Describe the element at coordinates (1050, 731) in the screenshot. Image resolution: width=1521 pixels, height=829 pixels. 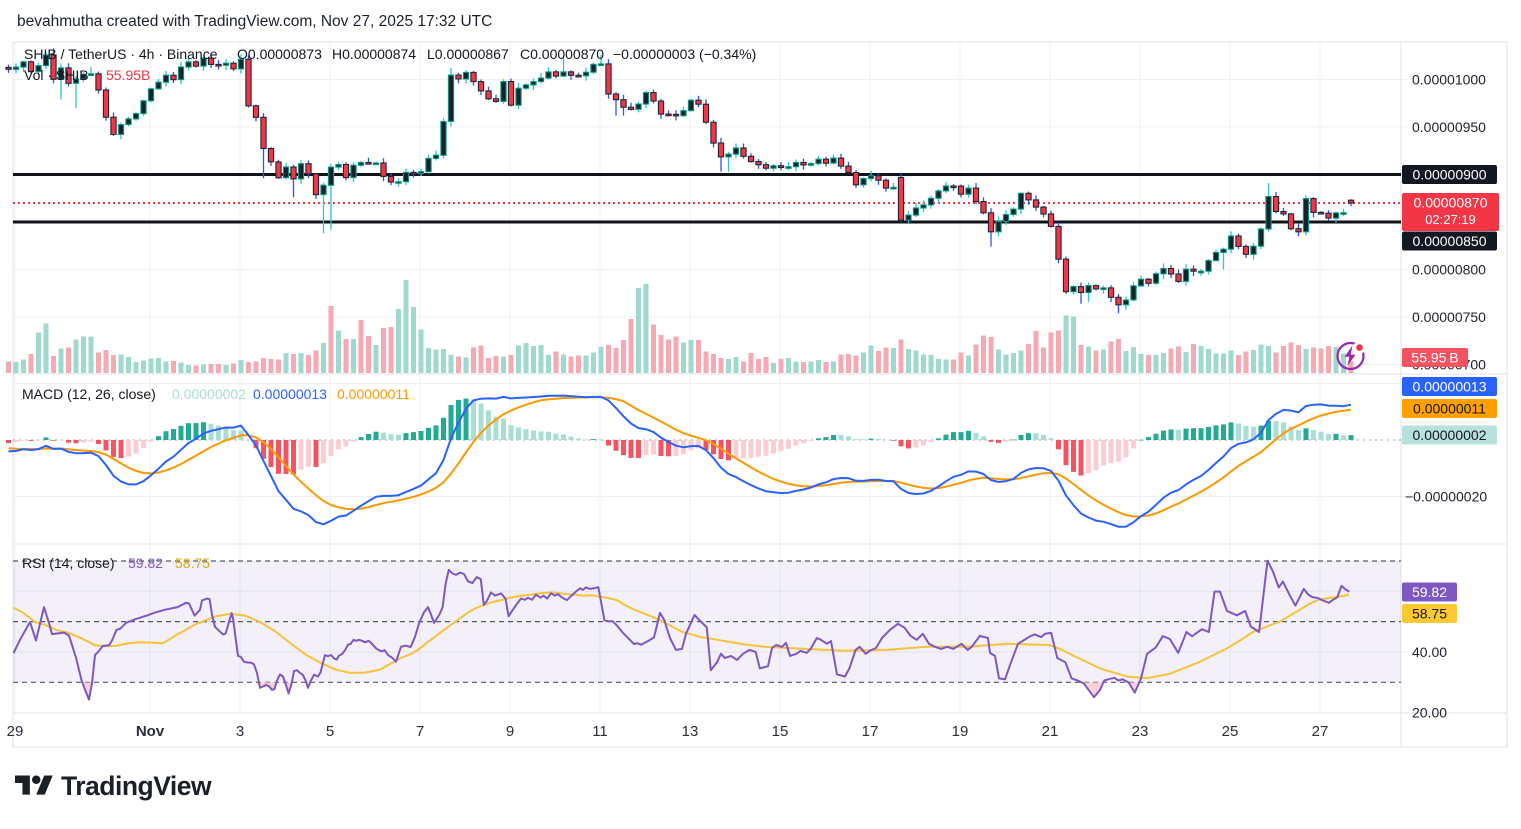
I see `svg-text: 21` at that location.